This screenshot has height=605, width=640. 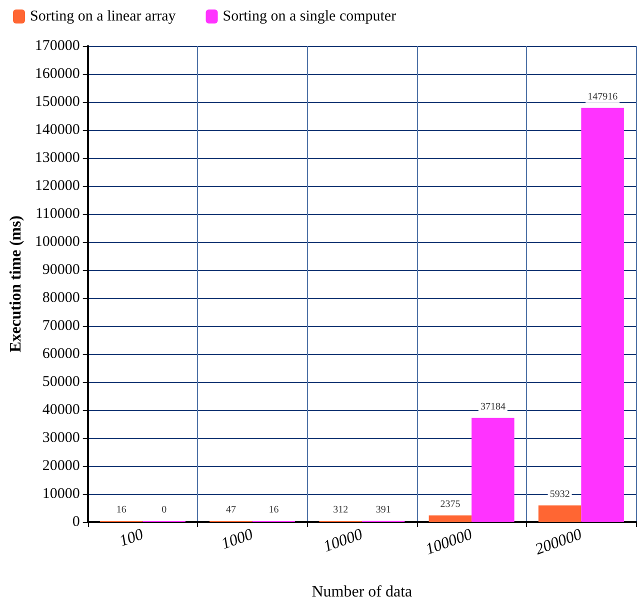 I want to click on x-tick-label: 100000, so click(x=449, y=542).